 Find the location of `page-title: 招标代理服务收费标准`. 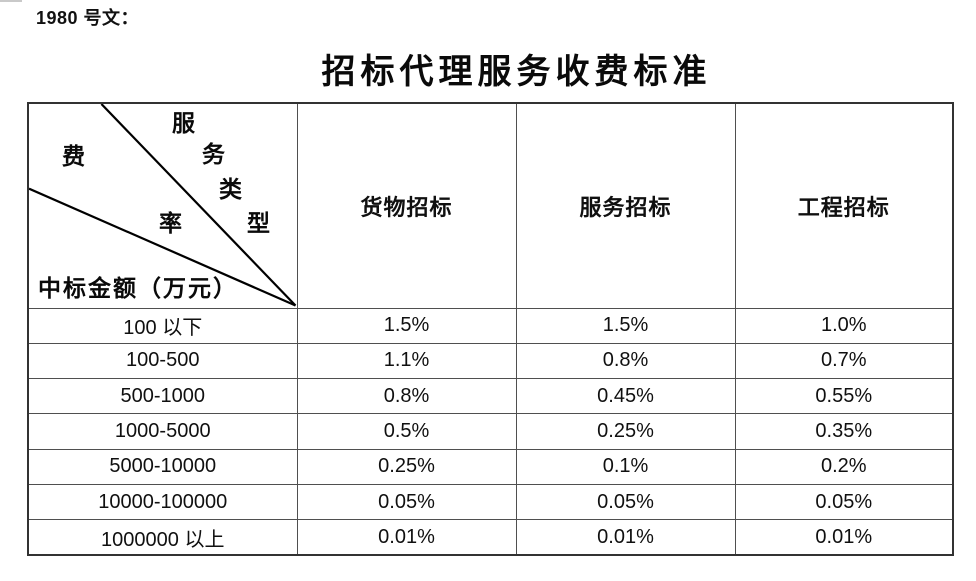

page-title: 招标代理服务收费标准 is located at coordinates (516, 72).